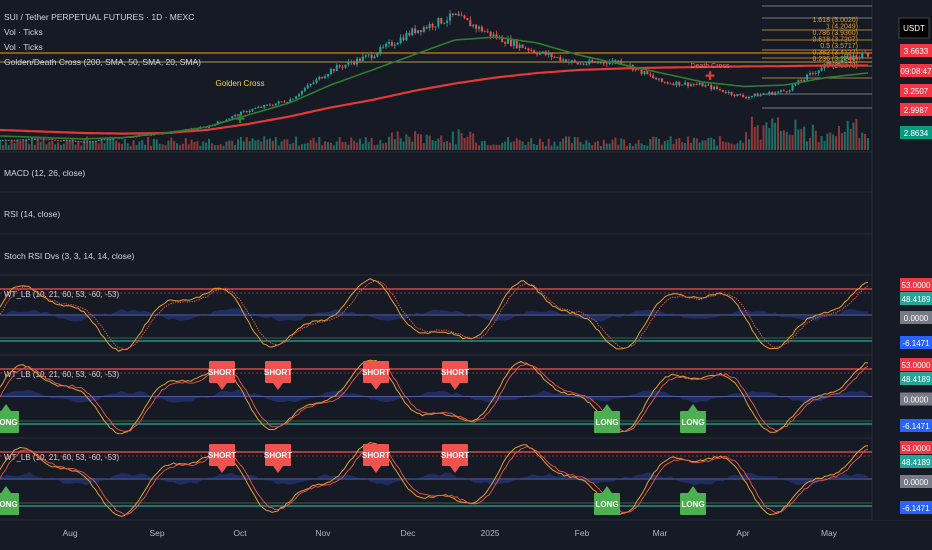 The image size is (932, 550). I want to click on price-badge-label: 2.8634, so click(916, 133).